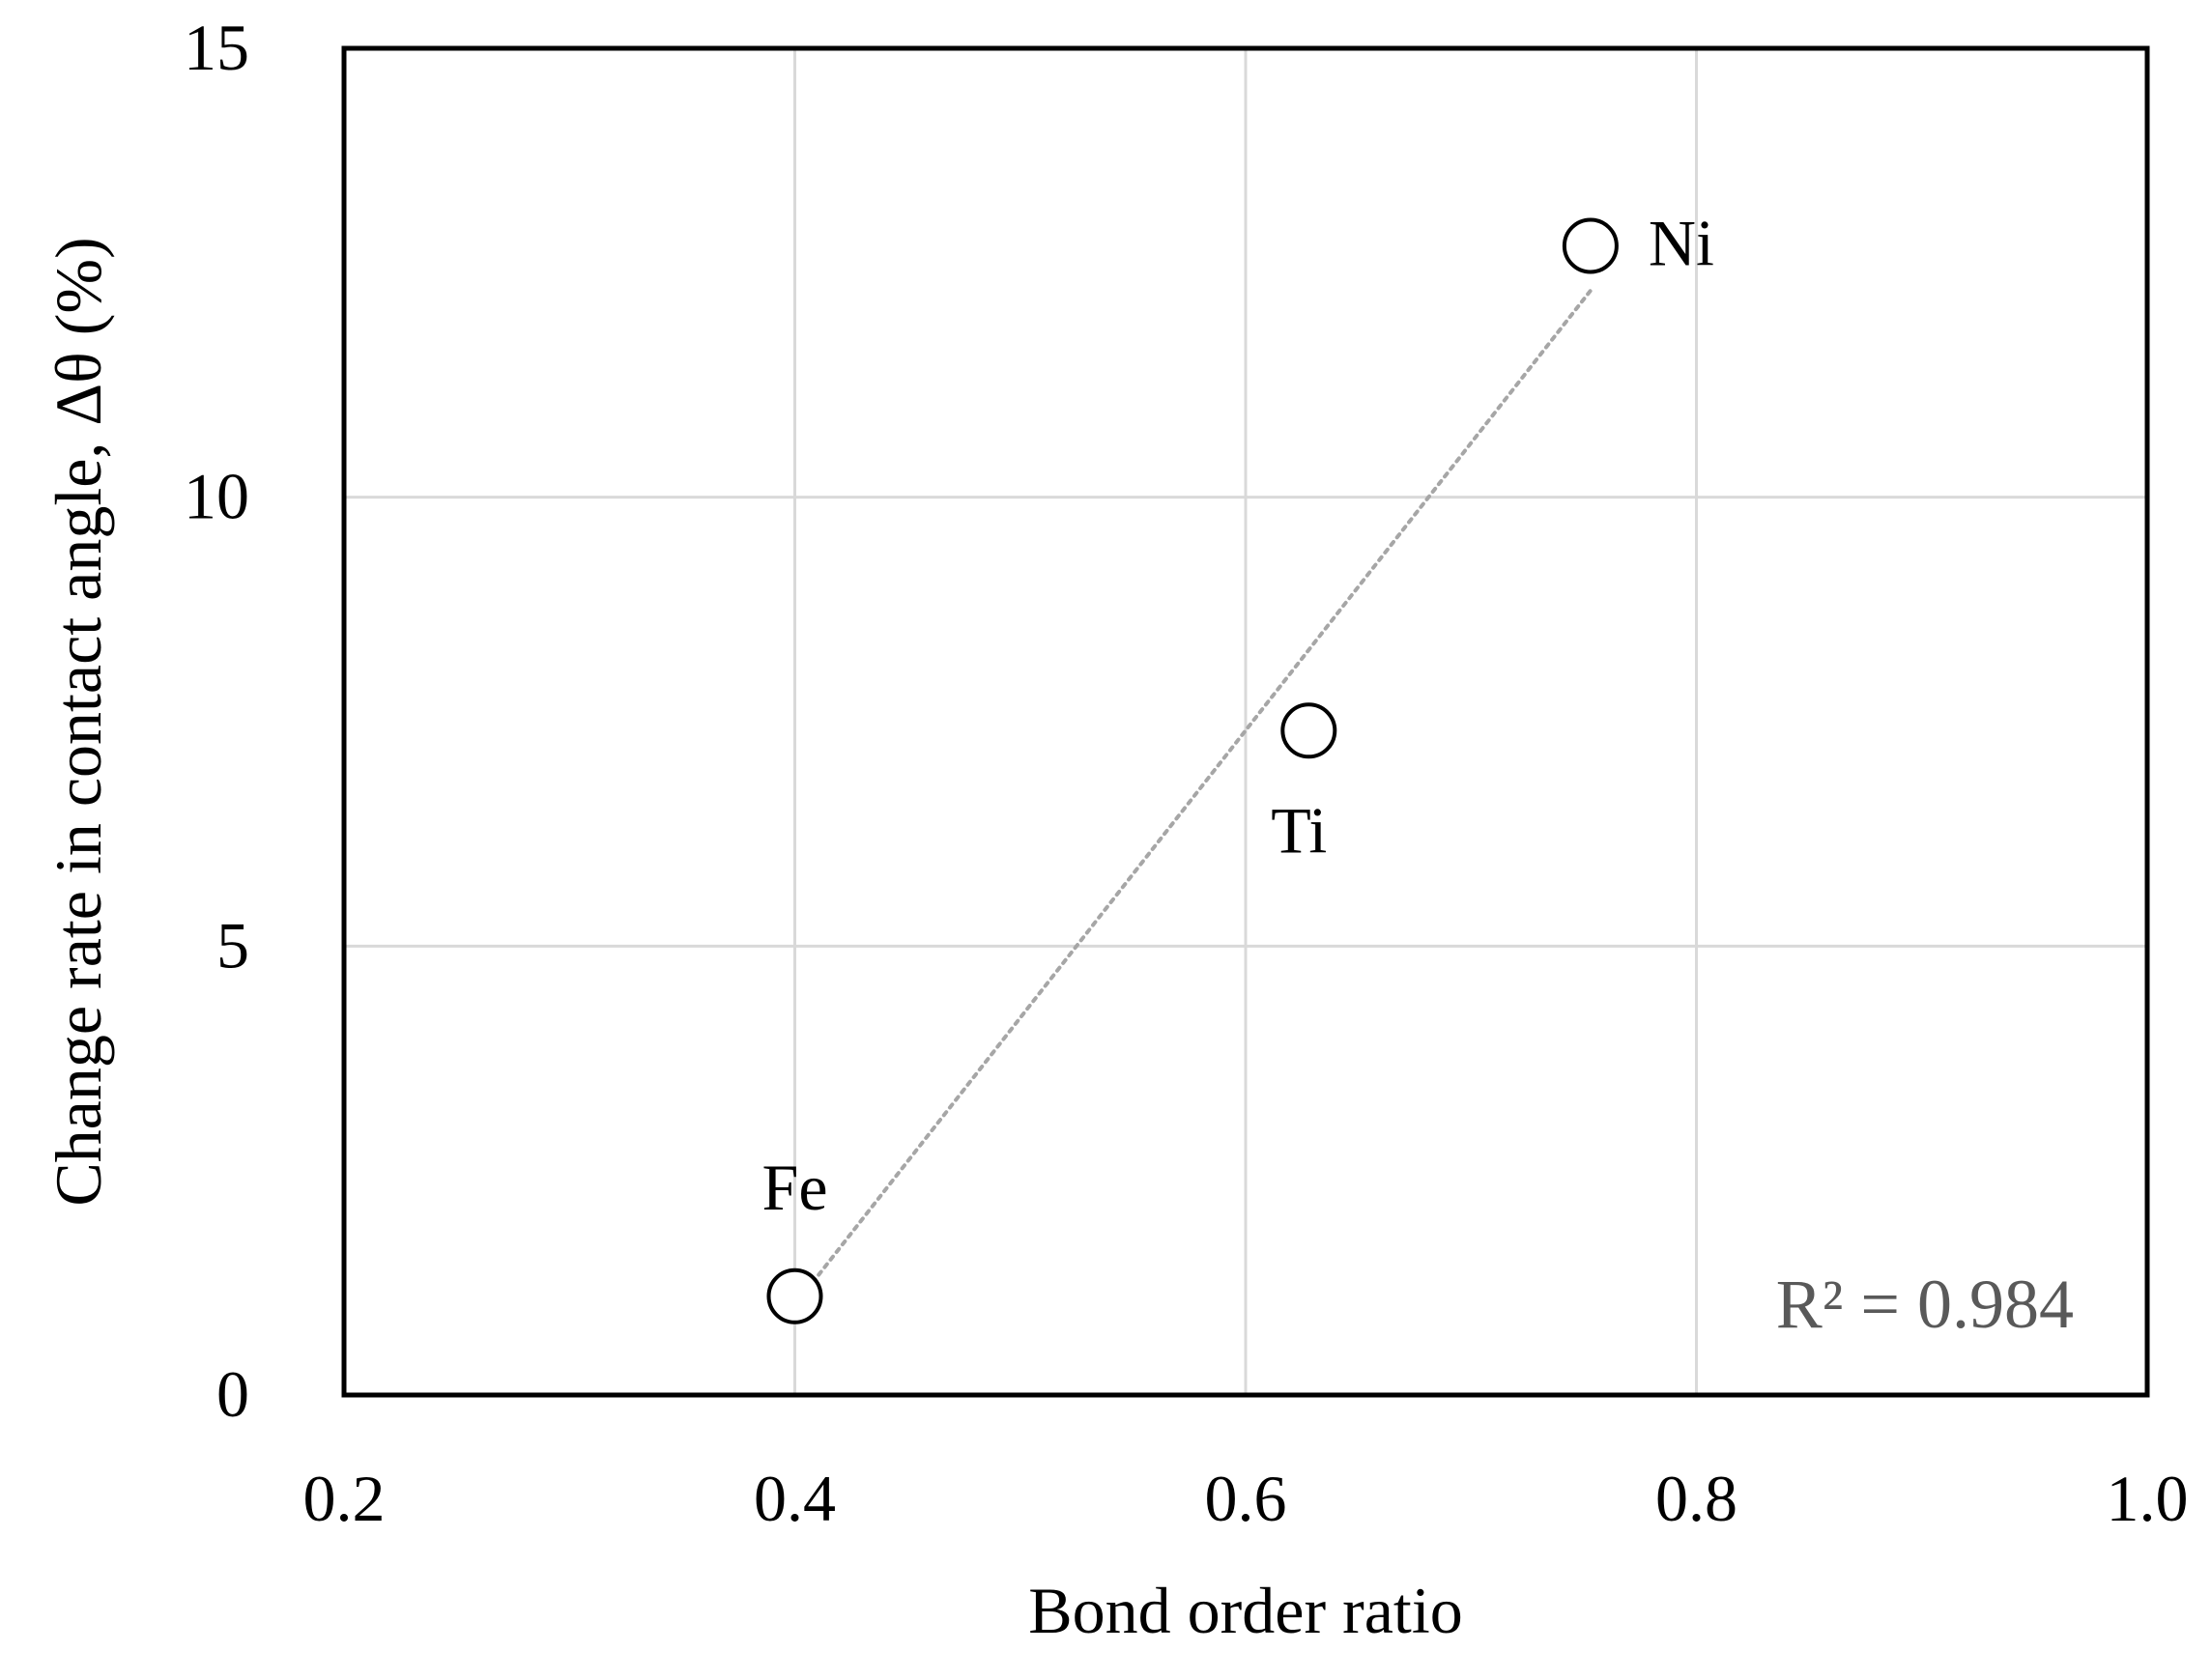 This screenshot has width=2211, height=1680. I want to click on x-tick-label-3: 0.8, so click(1696, 1499).